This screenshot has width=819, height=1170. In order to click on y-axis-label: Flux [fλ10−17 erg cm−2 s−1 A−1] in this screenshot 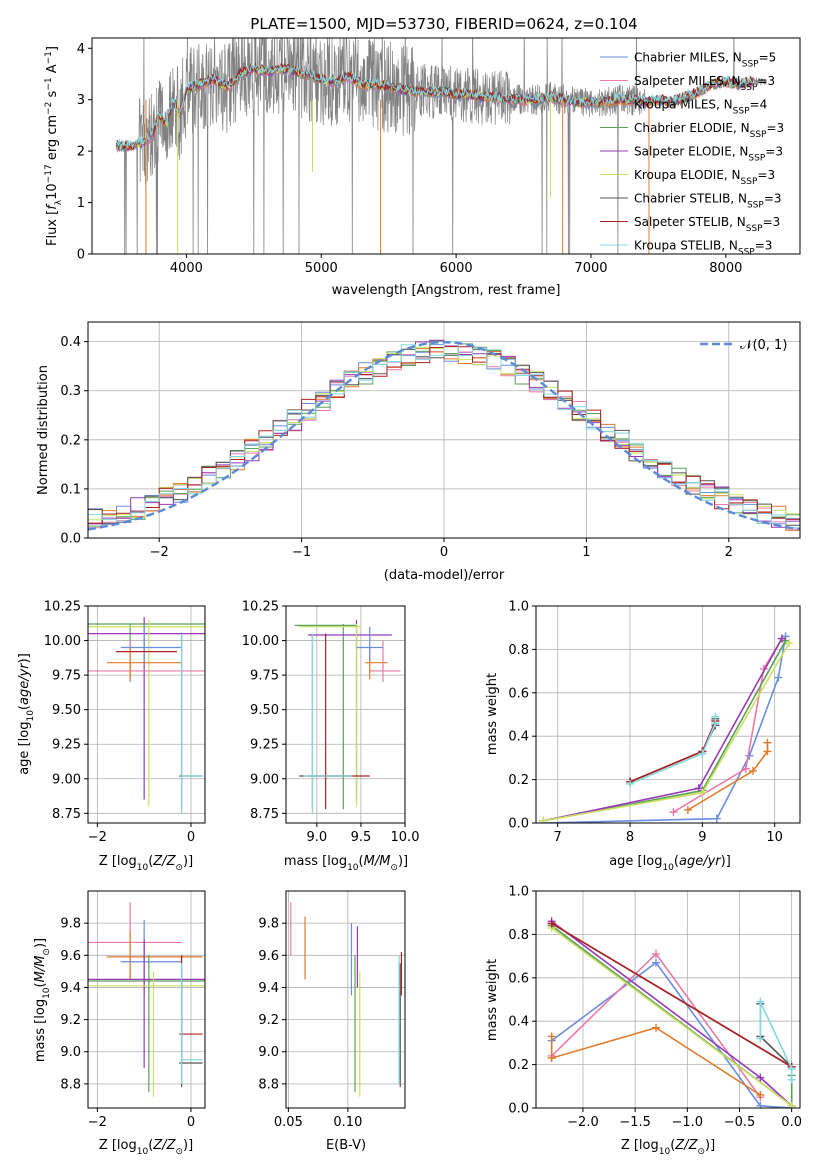, I will do `click(54, 146)`.